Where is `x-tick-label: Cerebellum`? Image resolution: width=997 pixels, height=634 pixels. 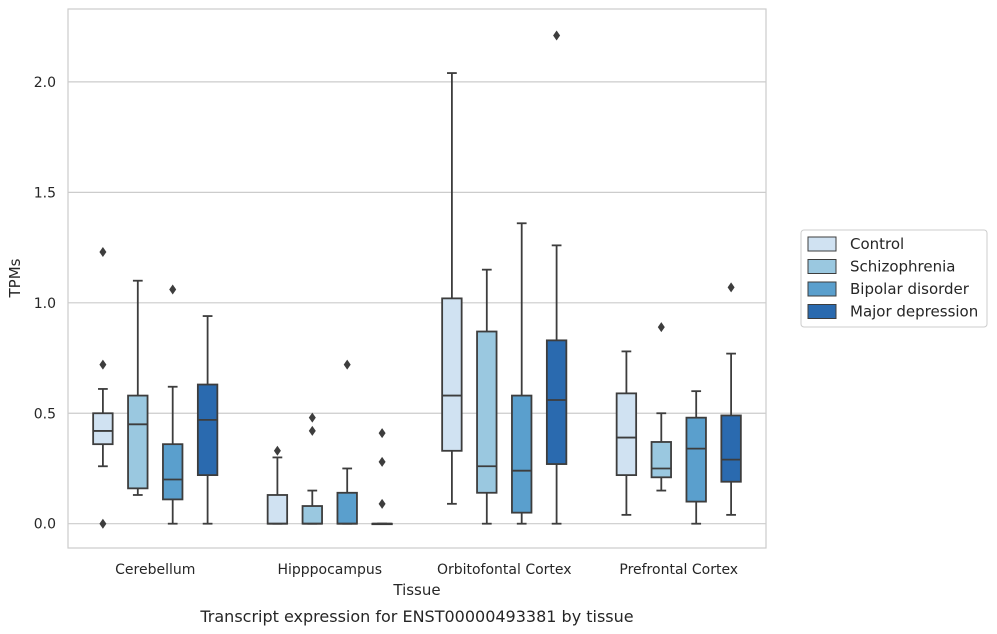 x-tick-label: Cerebellum is located at coordinates (155, 570).